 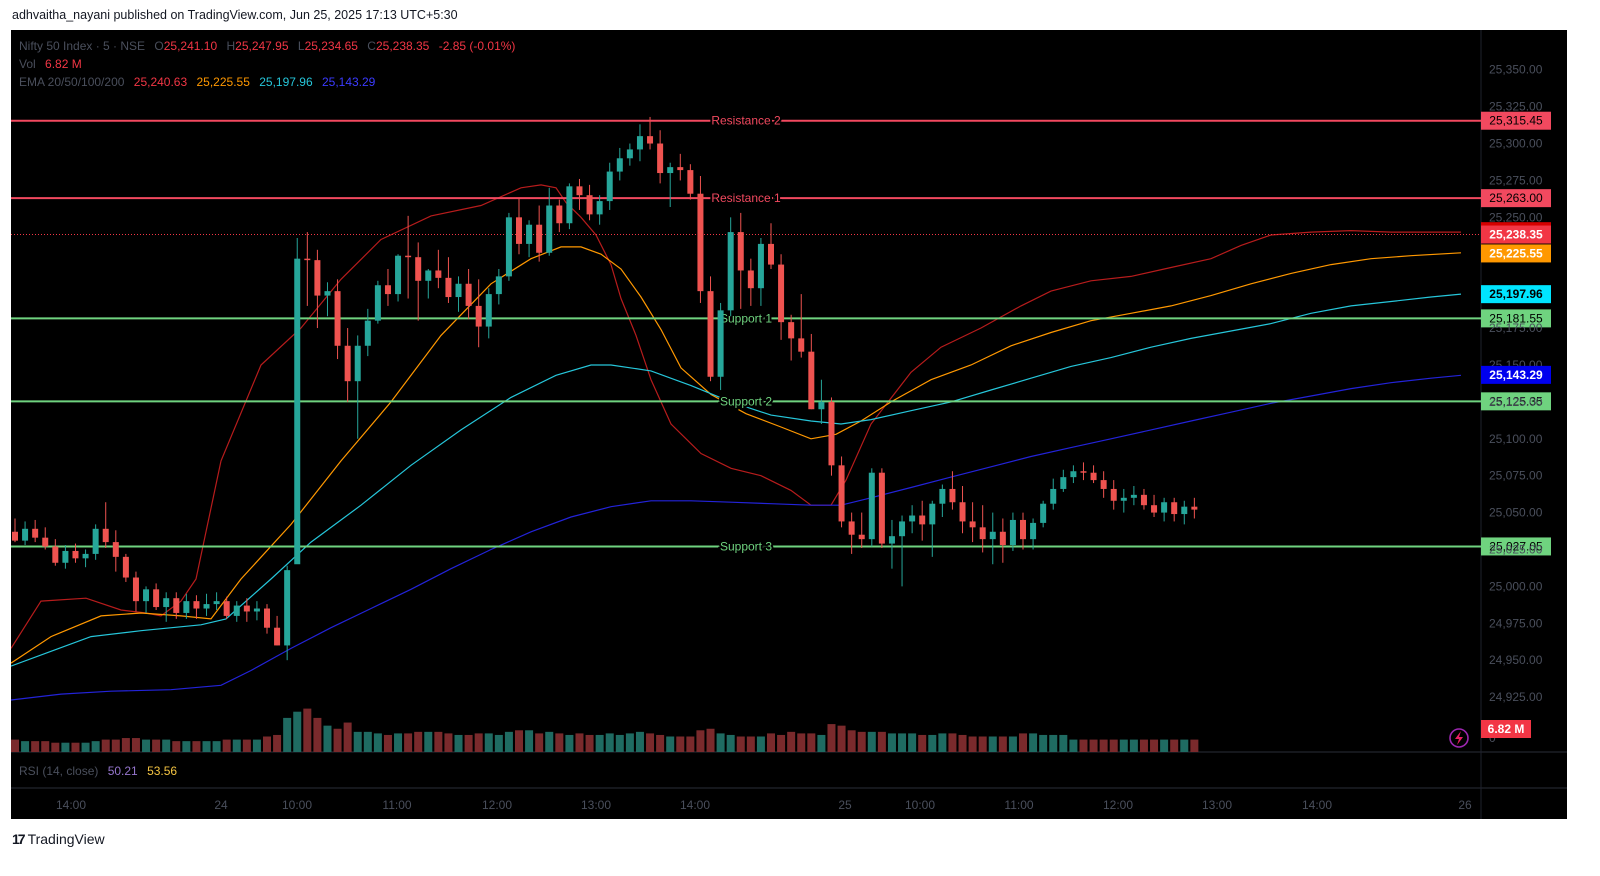 I want to click on legend-rsi-value: 50.21, so click(x=122, y=771).